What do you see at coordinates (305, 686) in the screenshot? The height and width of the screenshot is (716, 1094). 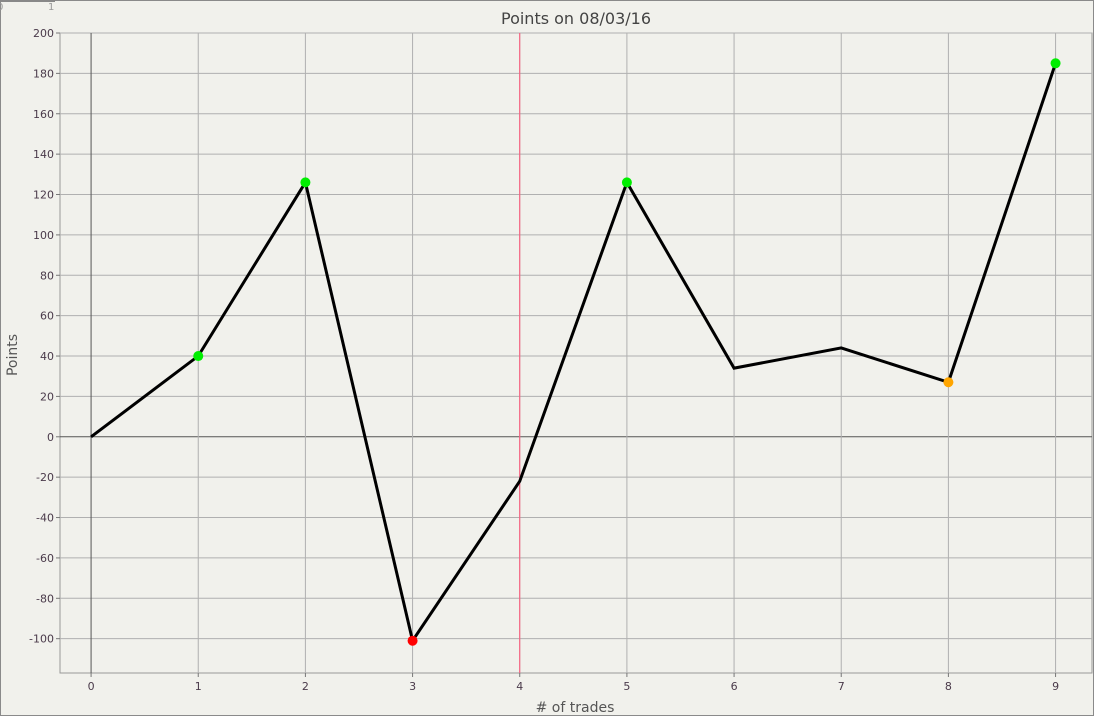 I see `x-tick-label: 2` at bounding box center [305, 686].